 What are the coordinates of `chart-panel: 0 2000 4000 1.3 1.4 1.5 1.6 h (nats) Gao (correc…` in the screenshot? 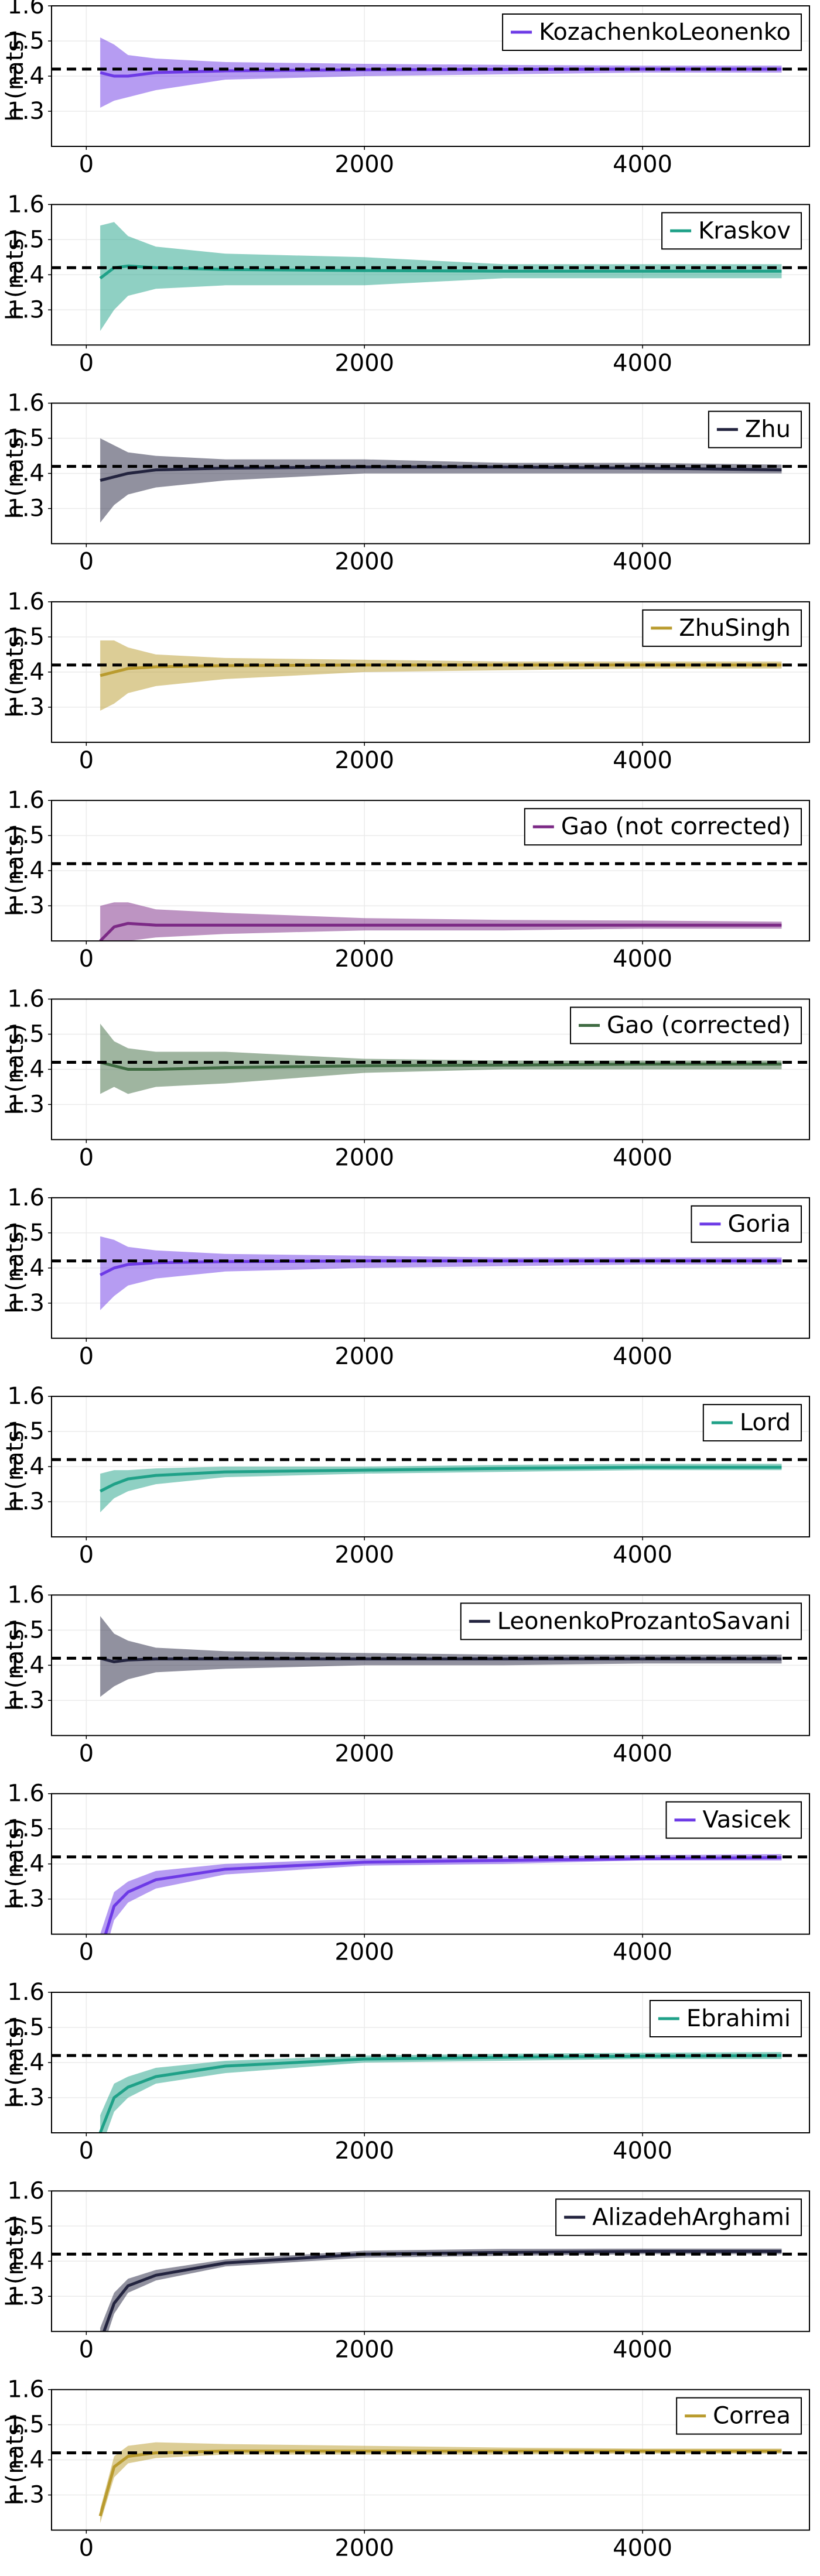 It's located at (406, 1078).